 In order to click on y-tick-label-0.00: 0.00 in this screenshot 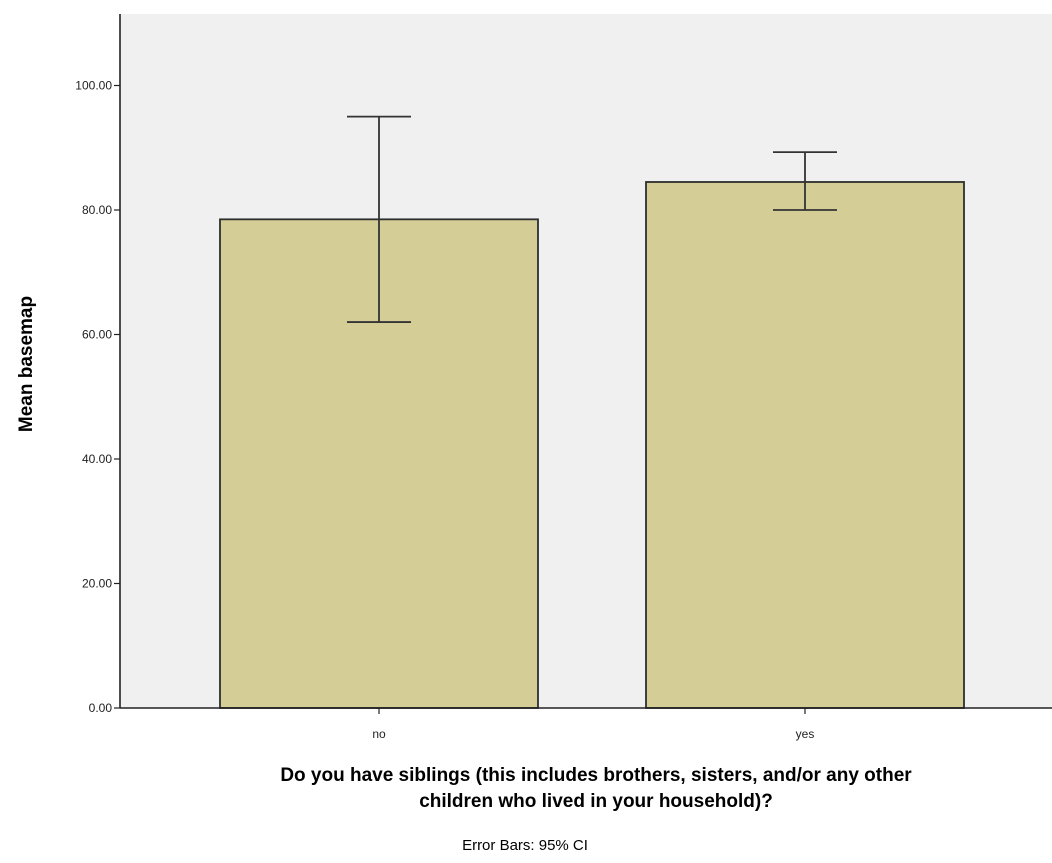, I will do `click(101, 708)`.